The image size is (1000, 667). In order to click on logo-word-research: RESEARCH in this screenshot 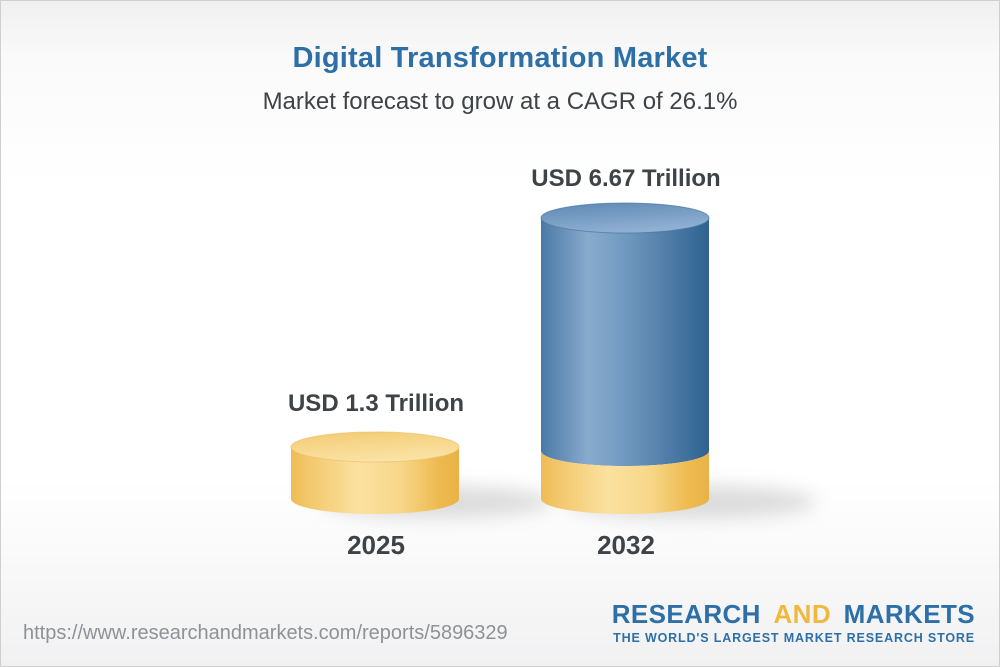, I will do `click(686, 614)`.